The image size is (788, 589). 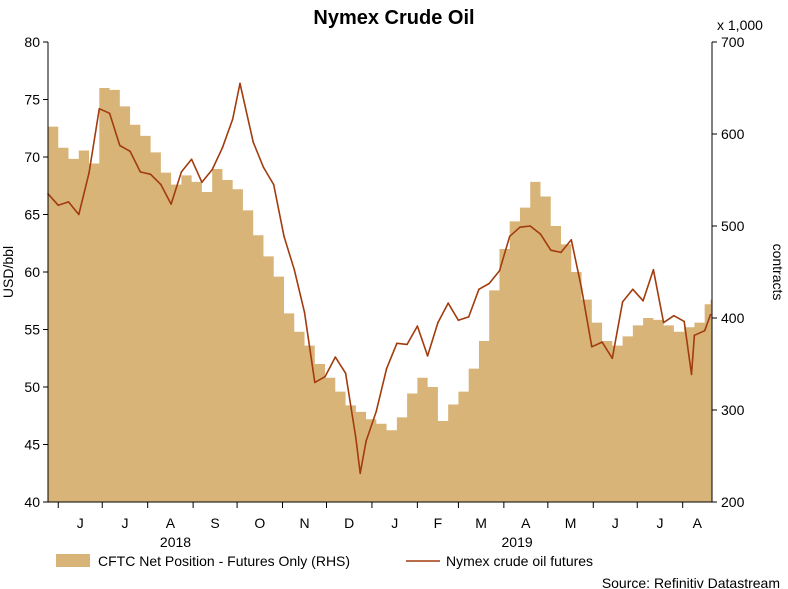 What do you see at coordinates (32, 42) in the screenshot?
I see `y-left-tick-label: 80` at bounding box center [32, 42].